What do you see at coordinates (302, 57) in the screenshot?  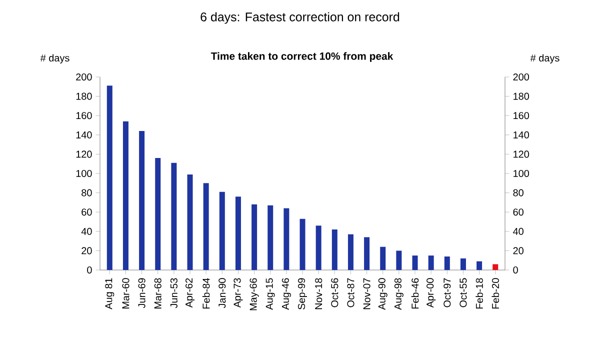 I see `chart-subtitle: Time taken to correct 10% from peak` at bounding box center [302, 57].